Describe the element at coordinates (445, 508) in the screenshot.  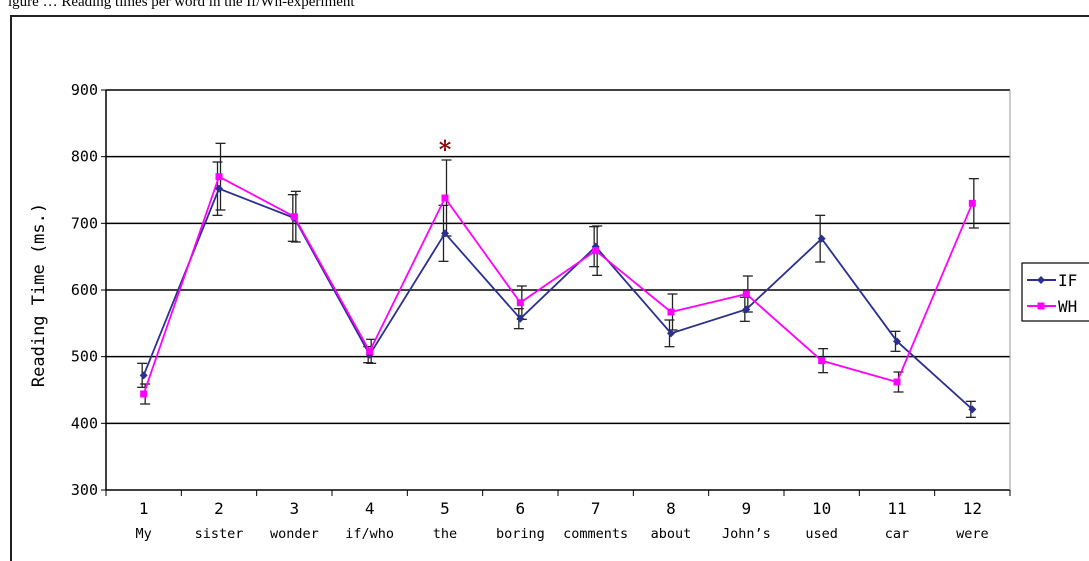
I see `x-tick-label: 5` at that location.